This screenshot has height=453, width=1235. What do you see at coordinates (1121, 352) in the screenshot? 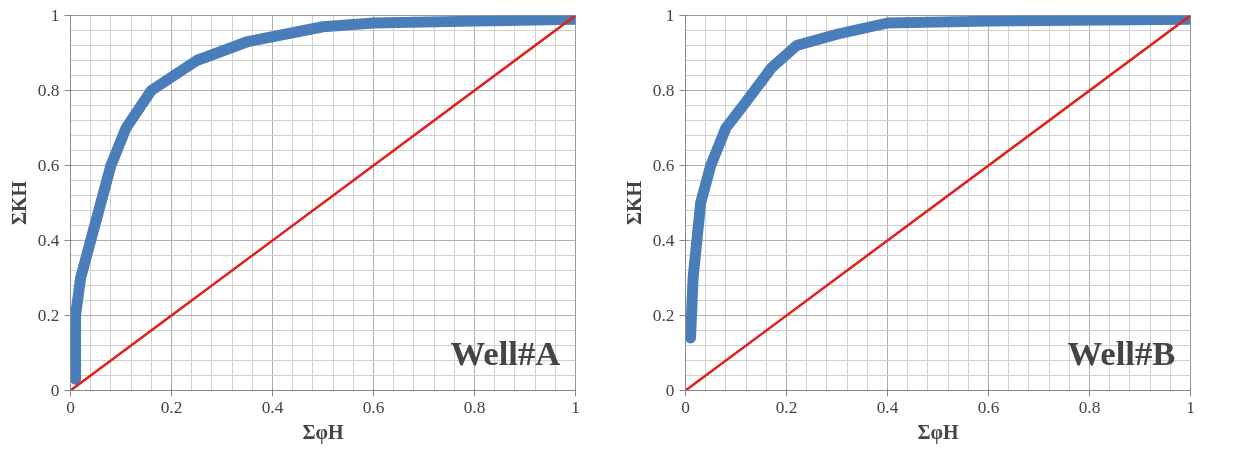
I see `annotation: Well#B` at bounding box center [1121, 352].